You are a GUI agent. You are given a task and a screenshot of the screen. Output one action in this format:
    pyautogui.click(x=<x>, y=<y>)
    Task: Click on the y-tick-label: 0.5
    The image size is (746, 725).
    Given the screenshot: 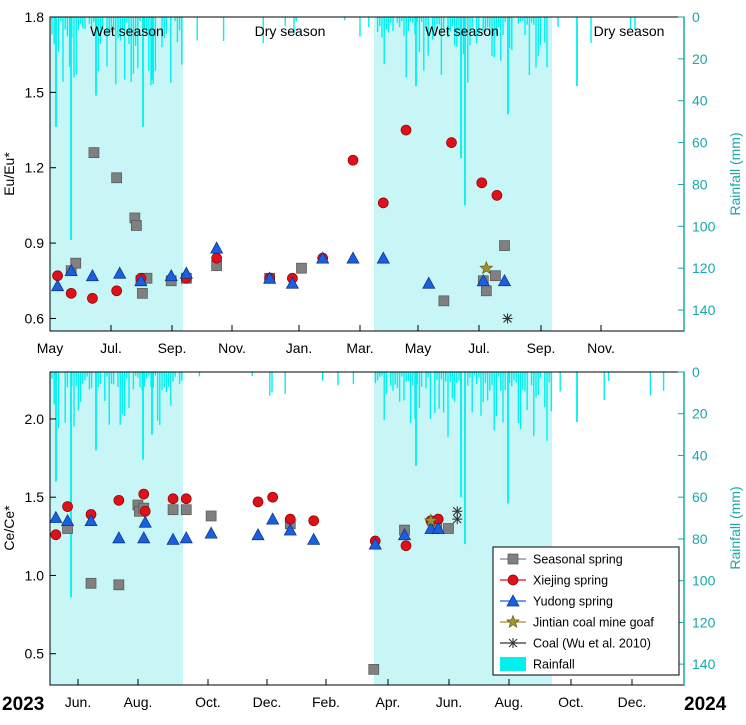 What is the action you would take?
    pyautogui.click(x=35, y=654)
    